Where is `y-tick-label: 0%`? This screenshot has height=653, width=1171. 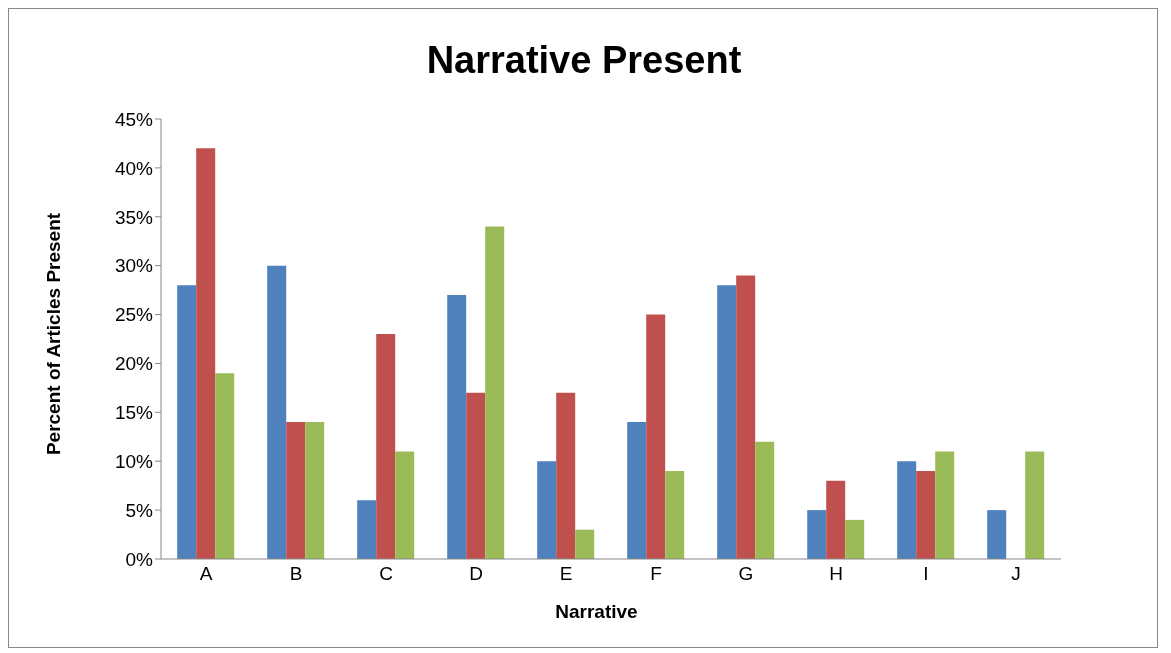 y-tick-label: 0% is located at coordinates (139, 559).